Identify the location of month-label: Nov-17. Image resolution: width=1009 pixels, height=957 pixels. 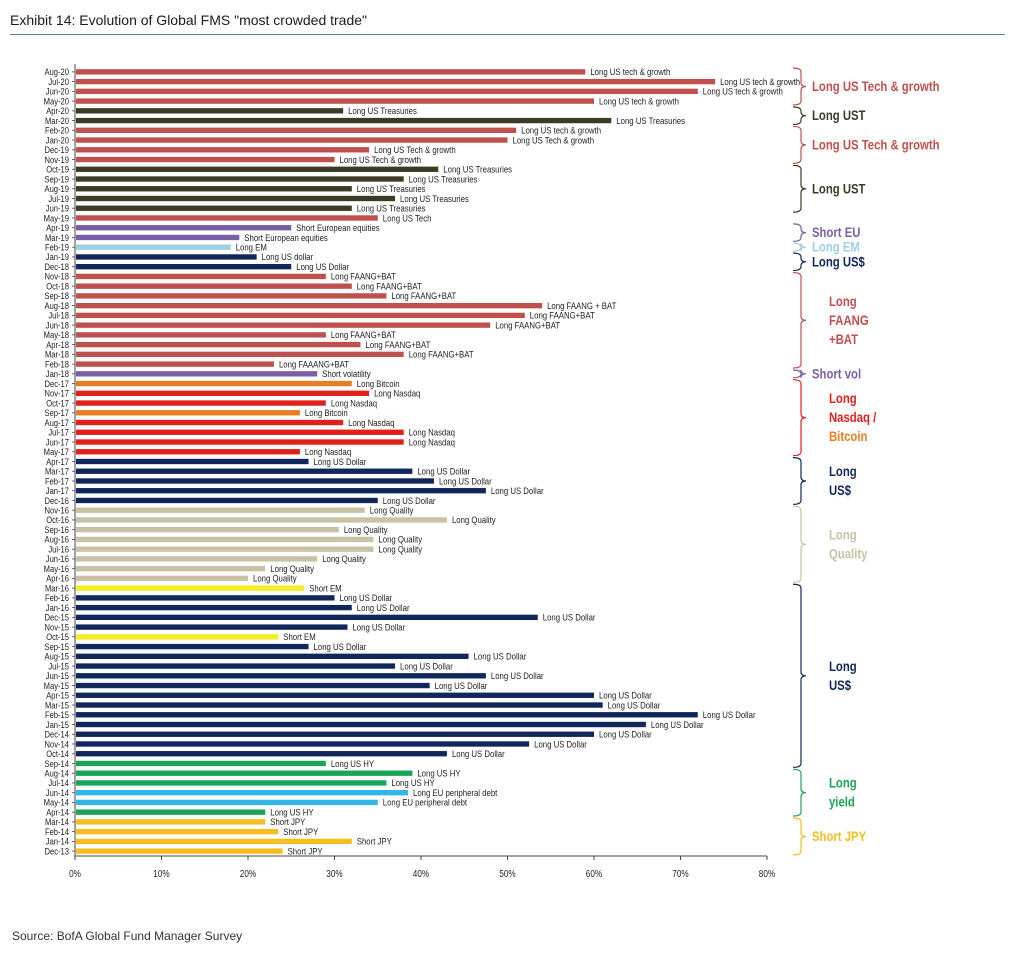
(57, 393).